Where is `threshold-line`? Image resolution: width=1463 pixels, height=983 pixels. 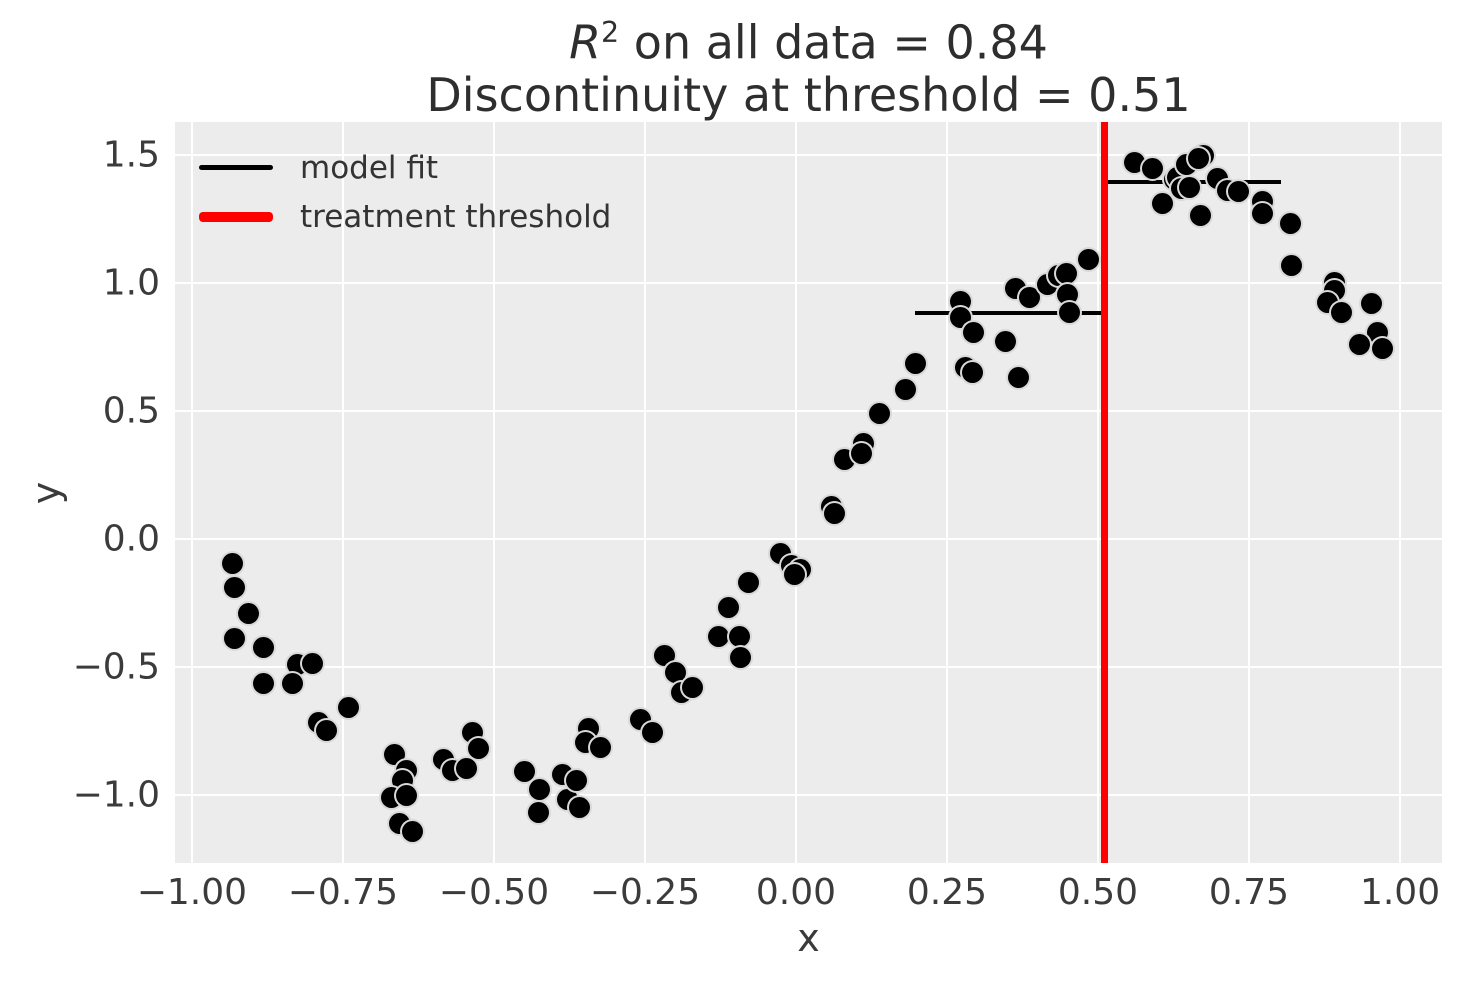
threshold-line is located at coordinates (1104, 492).